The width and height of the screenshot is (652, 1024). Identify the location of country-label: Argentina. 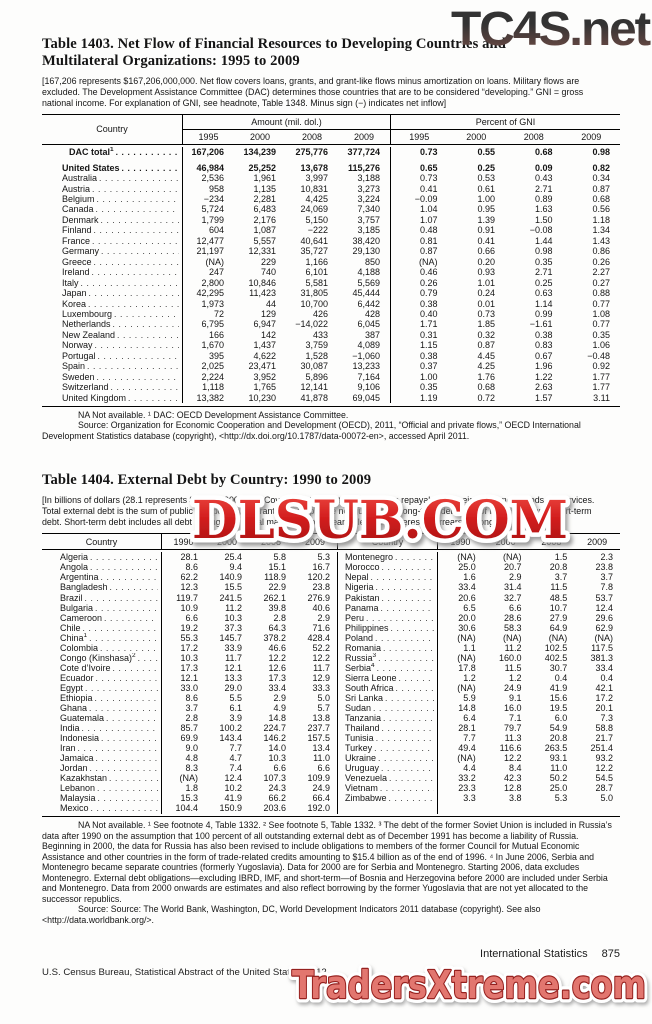
(79, 577).